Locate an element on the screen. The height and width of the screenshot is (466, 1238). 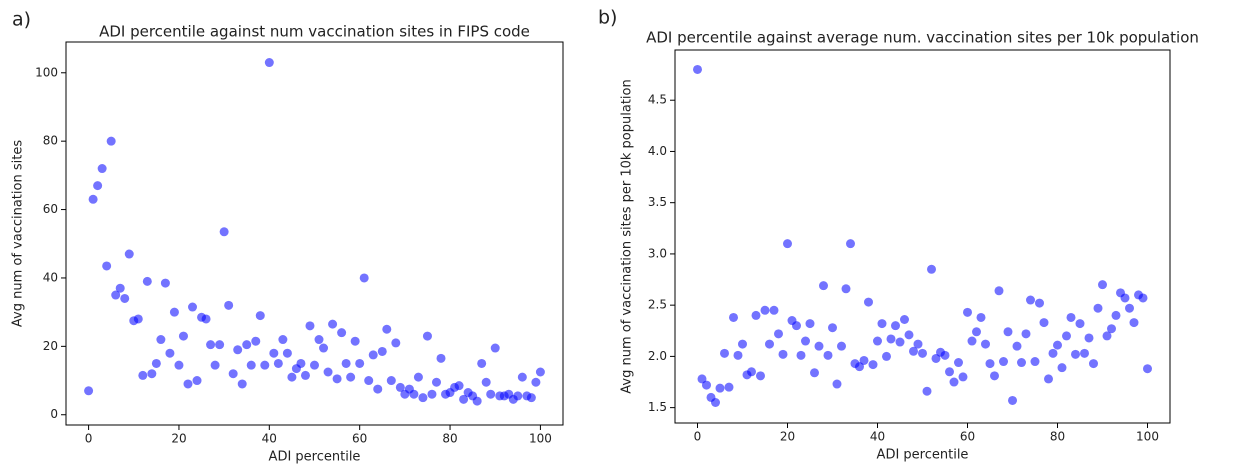
panel-label: a) is located at coordinates (21, 20).